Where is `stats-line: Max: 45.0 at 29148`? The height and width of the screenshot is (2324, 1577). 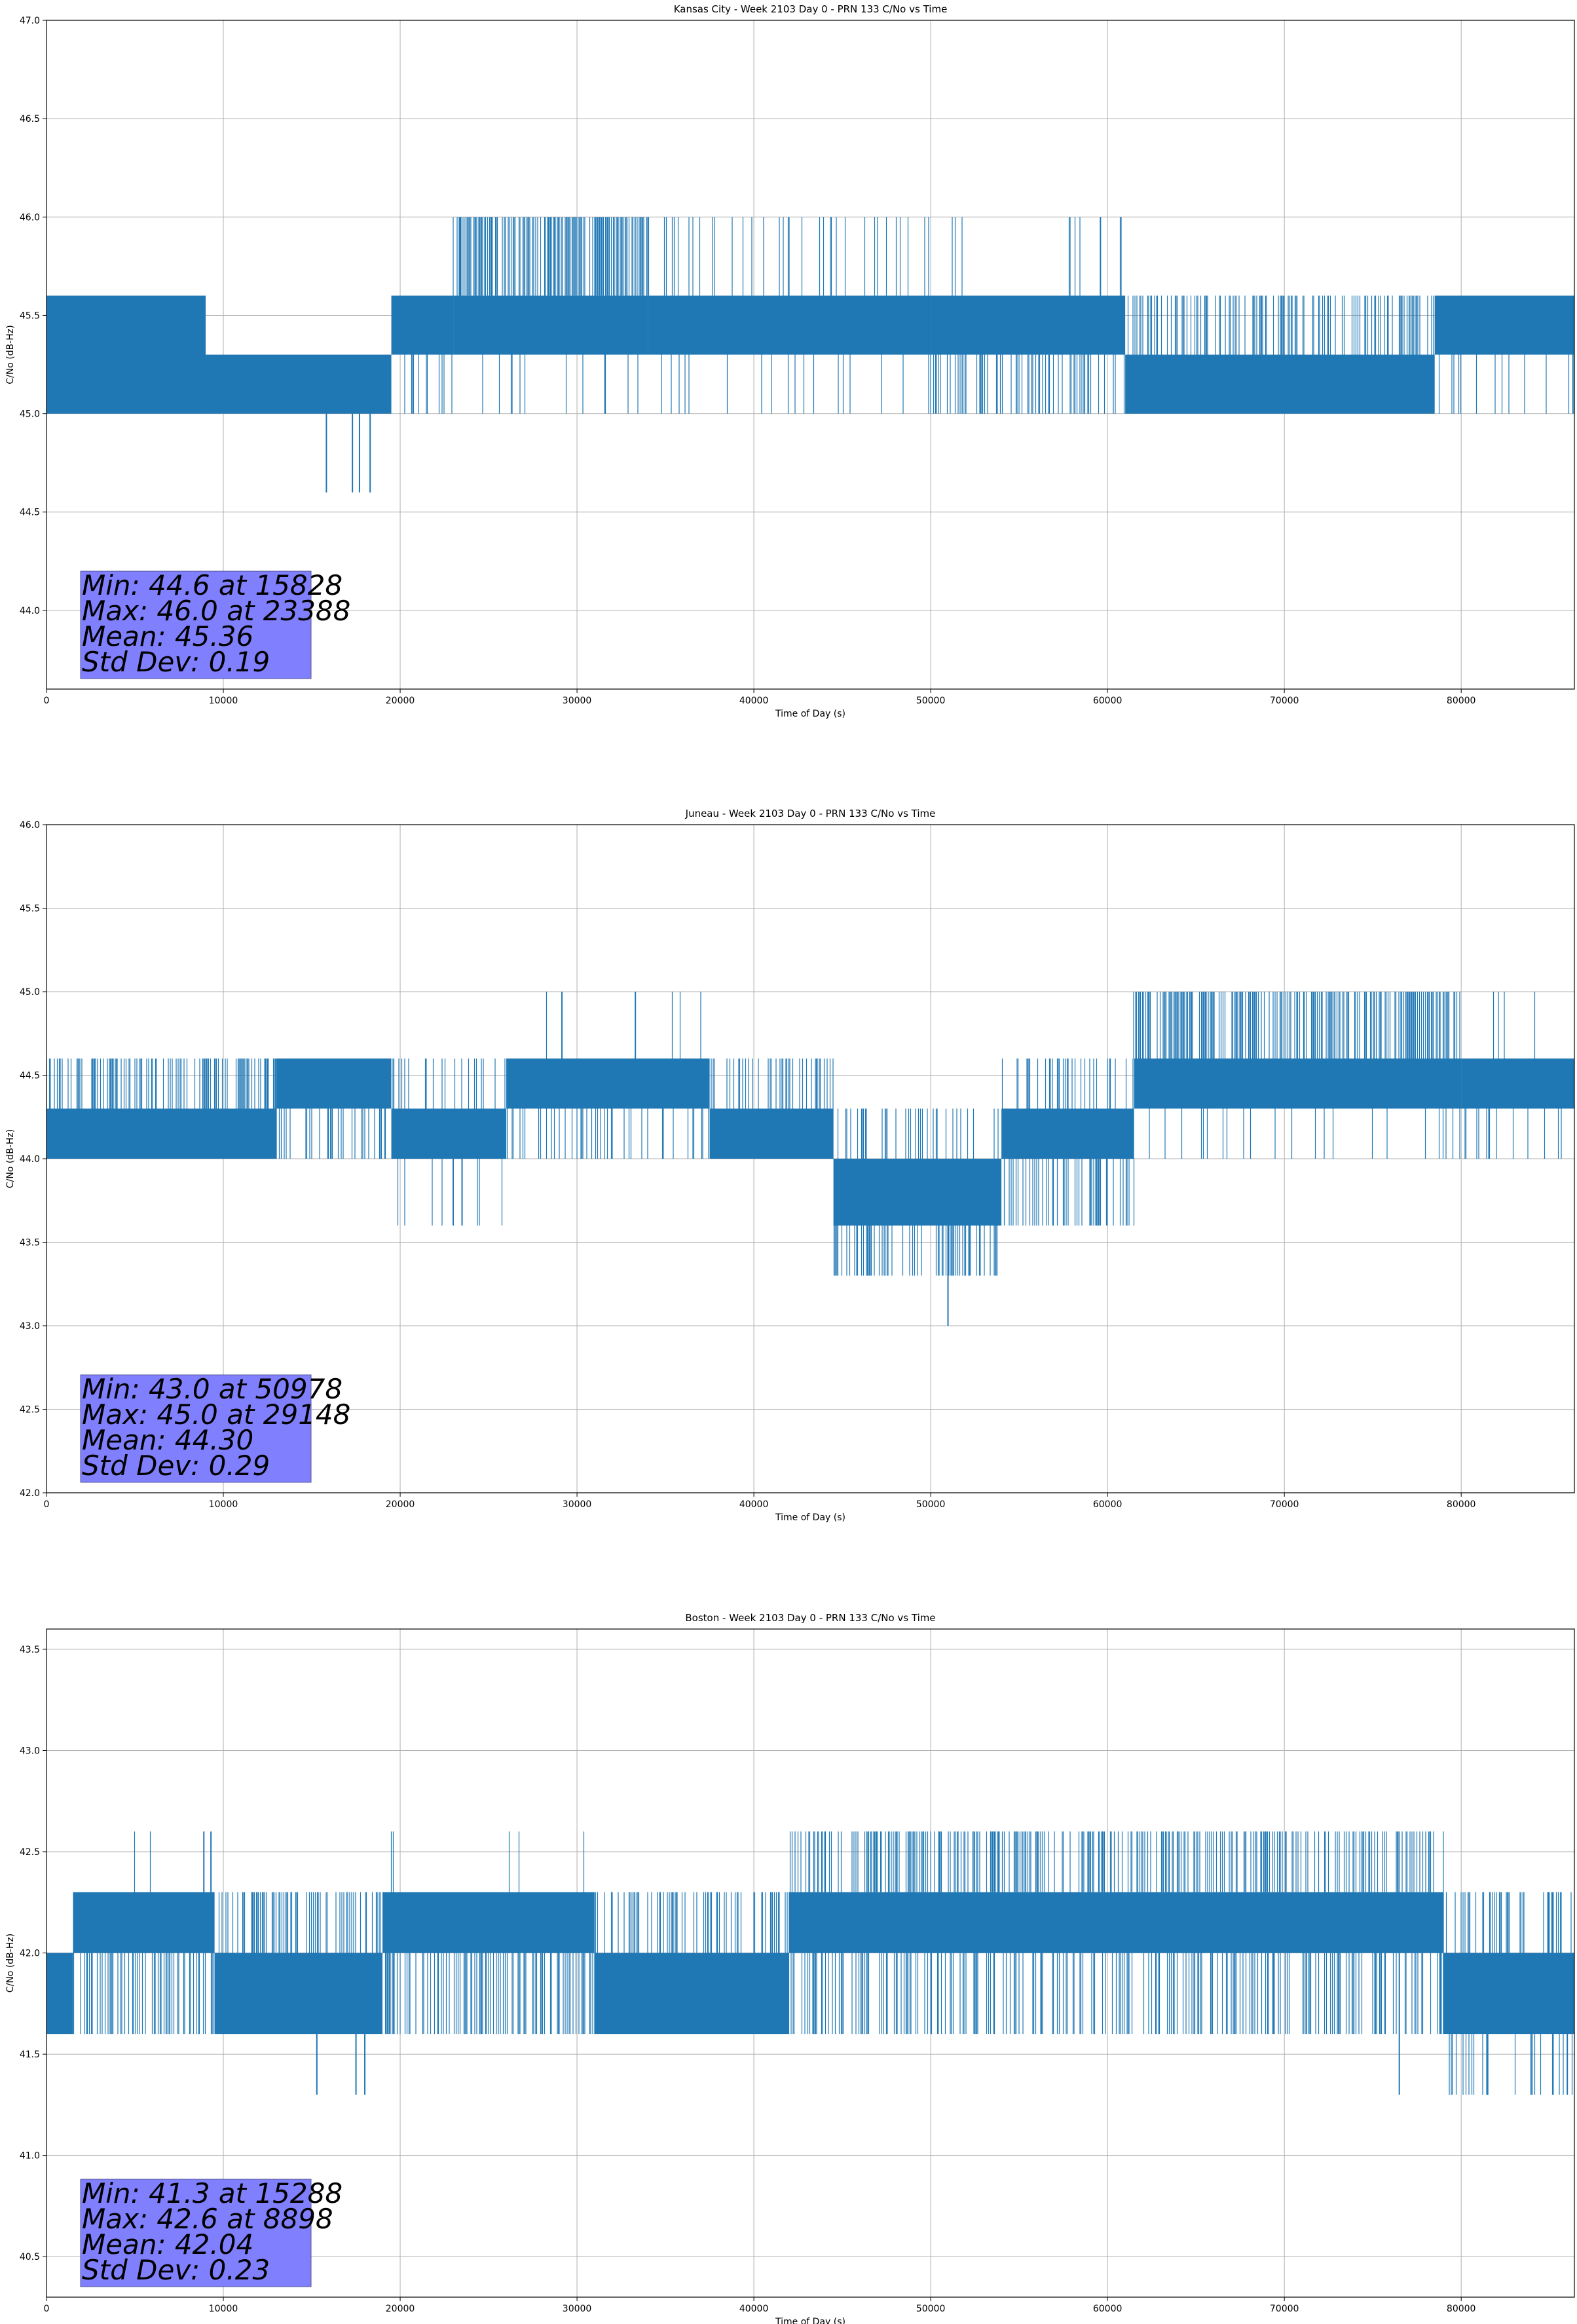
stats-line: Max: 45.0 at 29148 is located at coordinates (216, 1414).